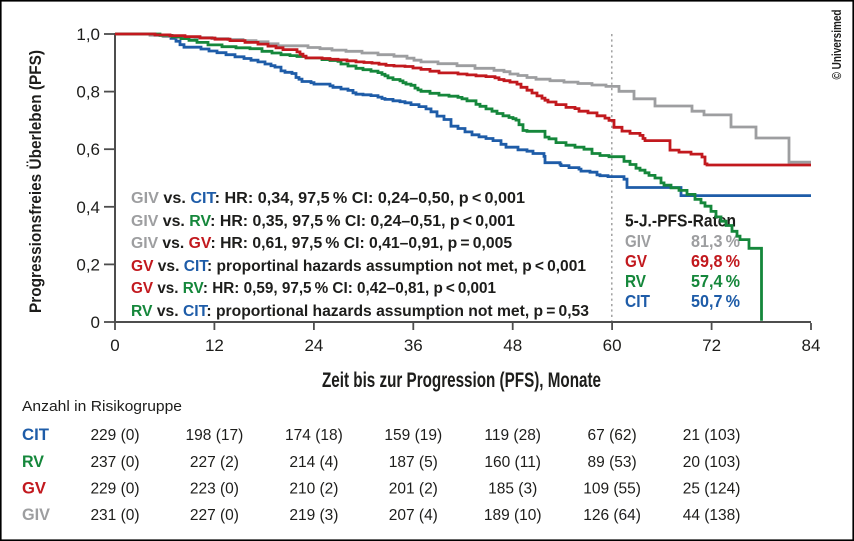 The height and width of the screenshot is (541, 854). Describe the element at coordinates (314, 435) in the screenshot. I see `svg-text: 174 (18)` at that location.